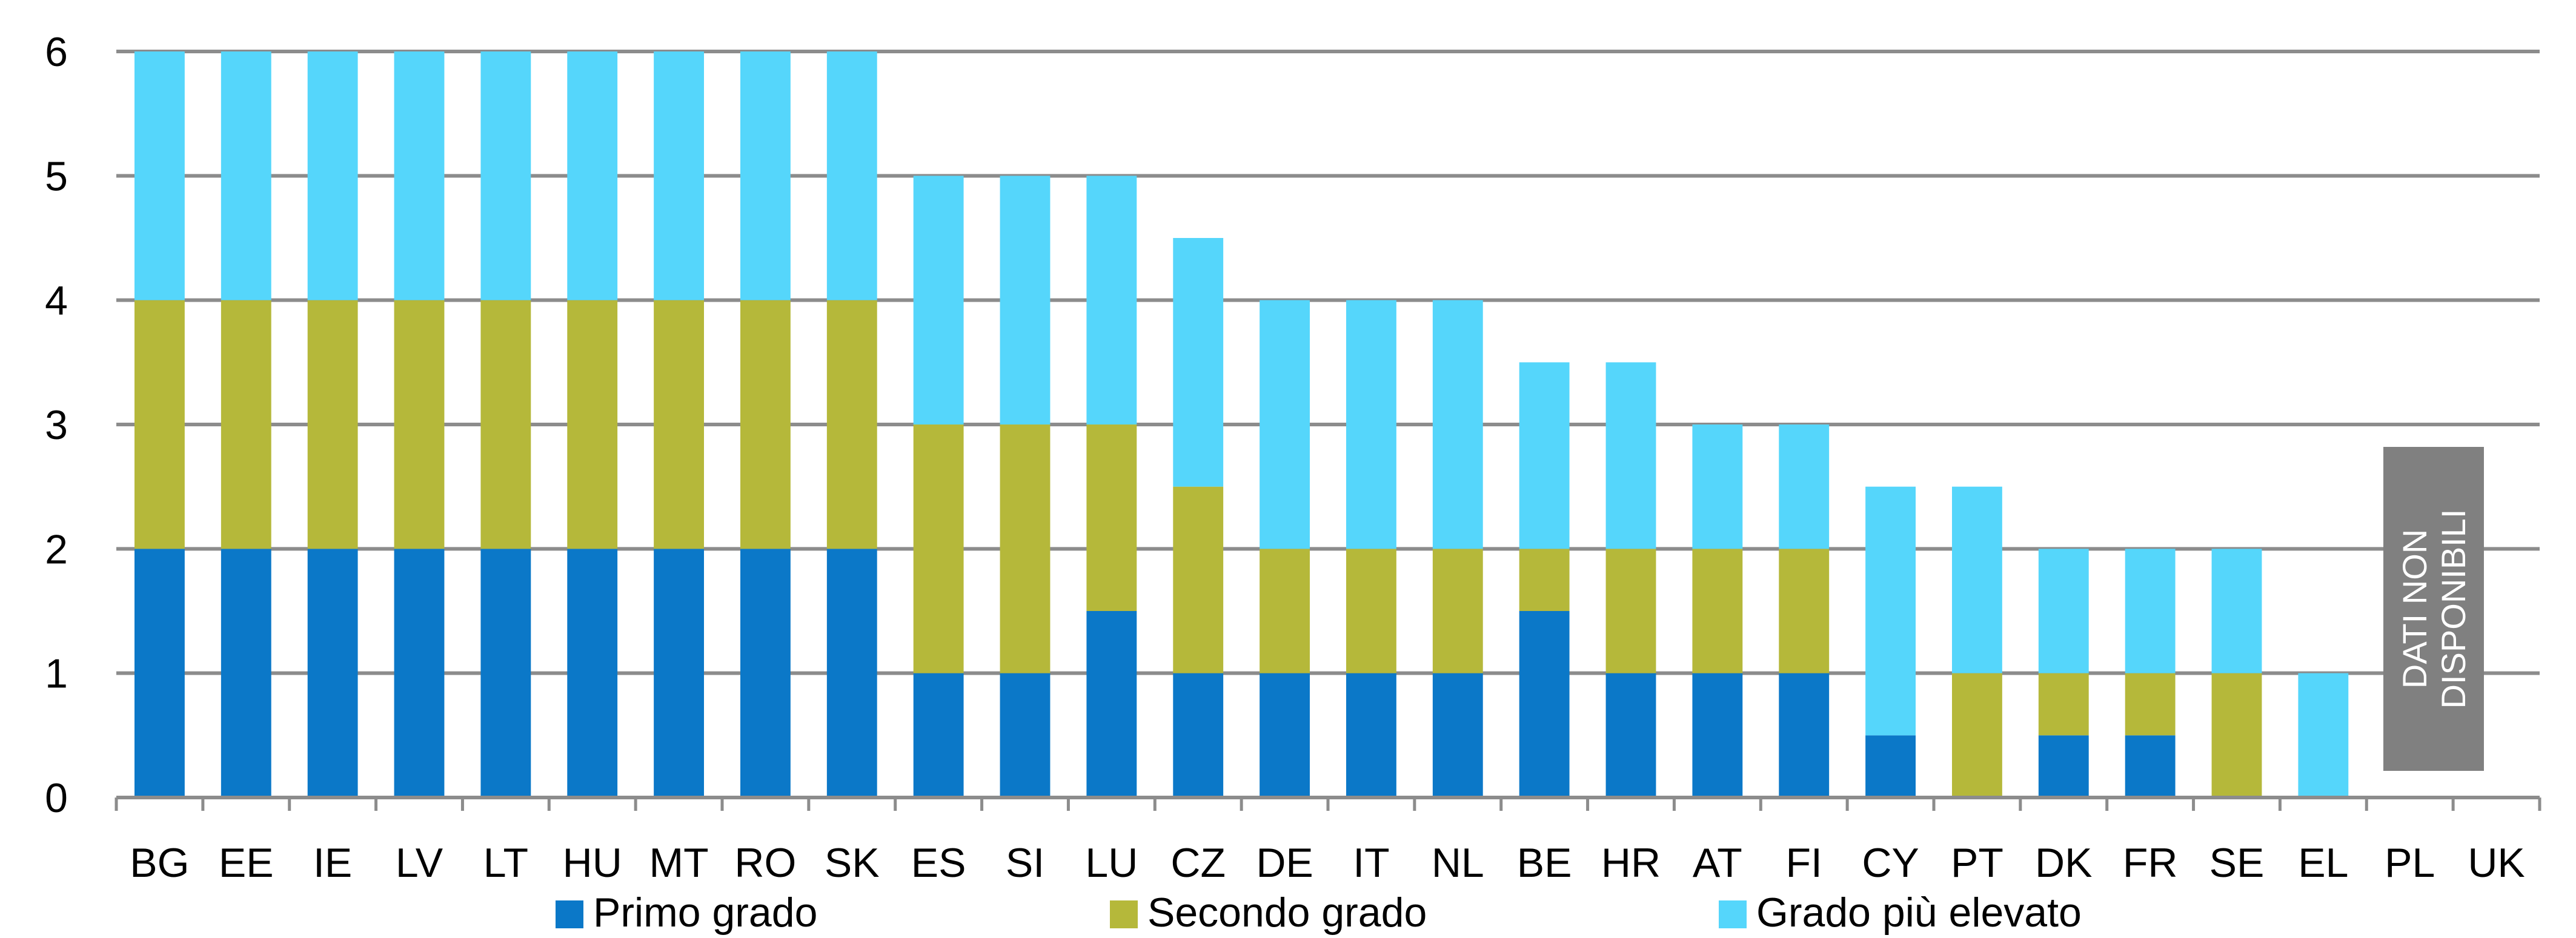 This screenshot has width=2576, height=938. I want to click on x-tick-label-EE: EE, so click(247, 863).